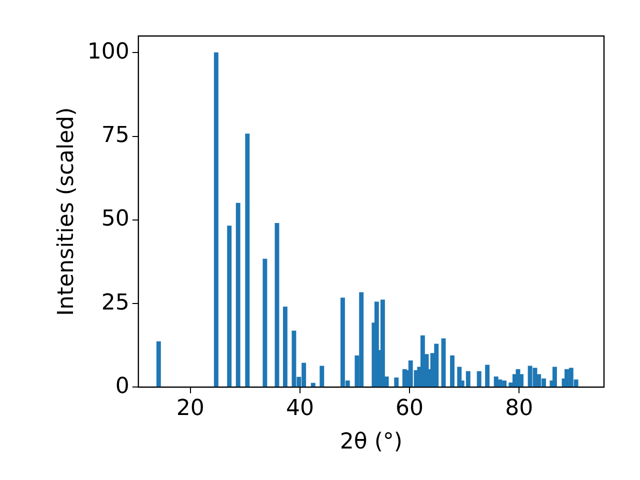  I want to click on x-tick-label: 20, so click(190, 409).